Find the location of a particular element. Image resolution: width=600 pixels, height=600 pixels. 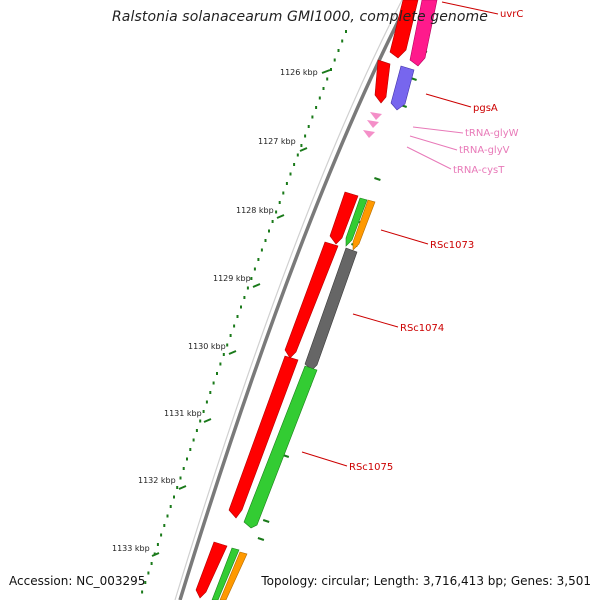

kbp-tick-label: 1131 kbp is located at coordinates (183, 413).